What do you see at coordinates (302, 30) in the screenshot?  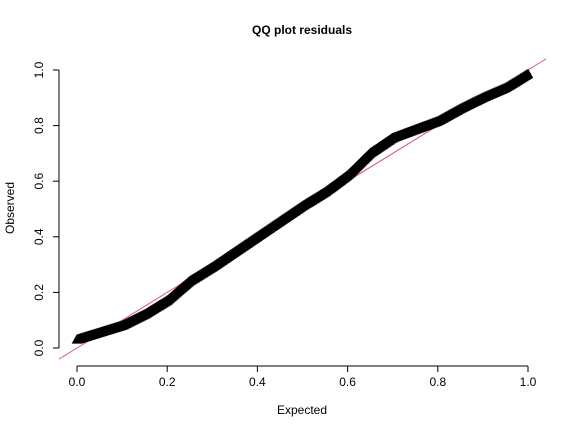 I see `chart-title: QQ plot residuals` at bounding box center [302, 30].